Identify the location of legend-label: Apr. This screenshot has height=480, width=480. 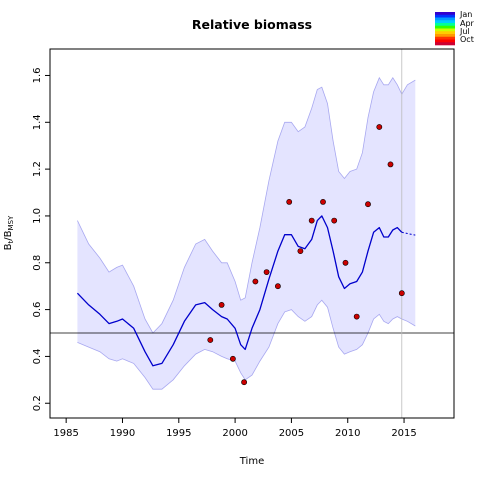
(467, 23).